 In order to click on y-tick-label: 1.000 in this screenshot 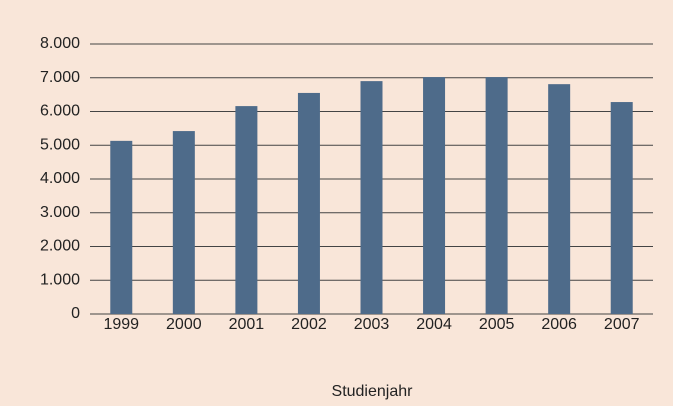, I will do `click(60, 279)`.